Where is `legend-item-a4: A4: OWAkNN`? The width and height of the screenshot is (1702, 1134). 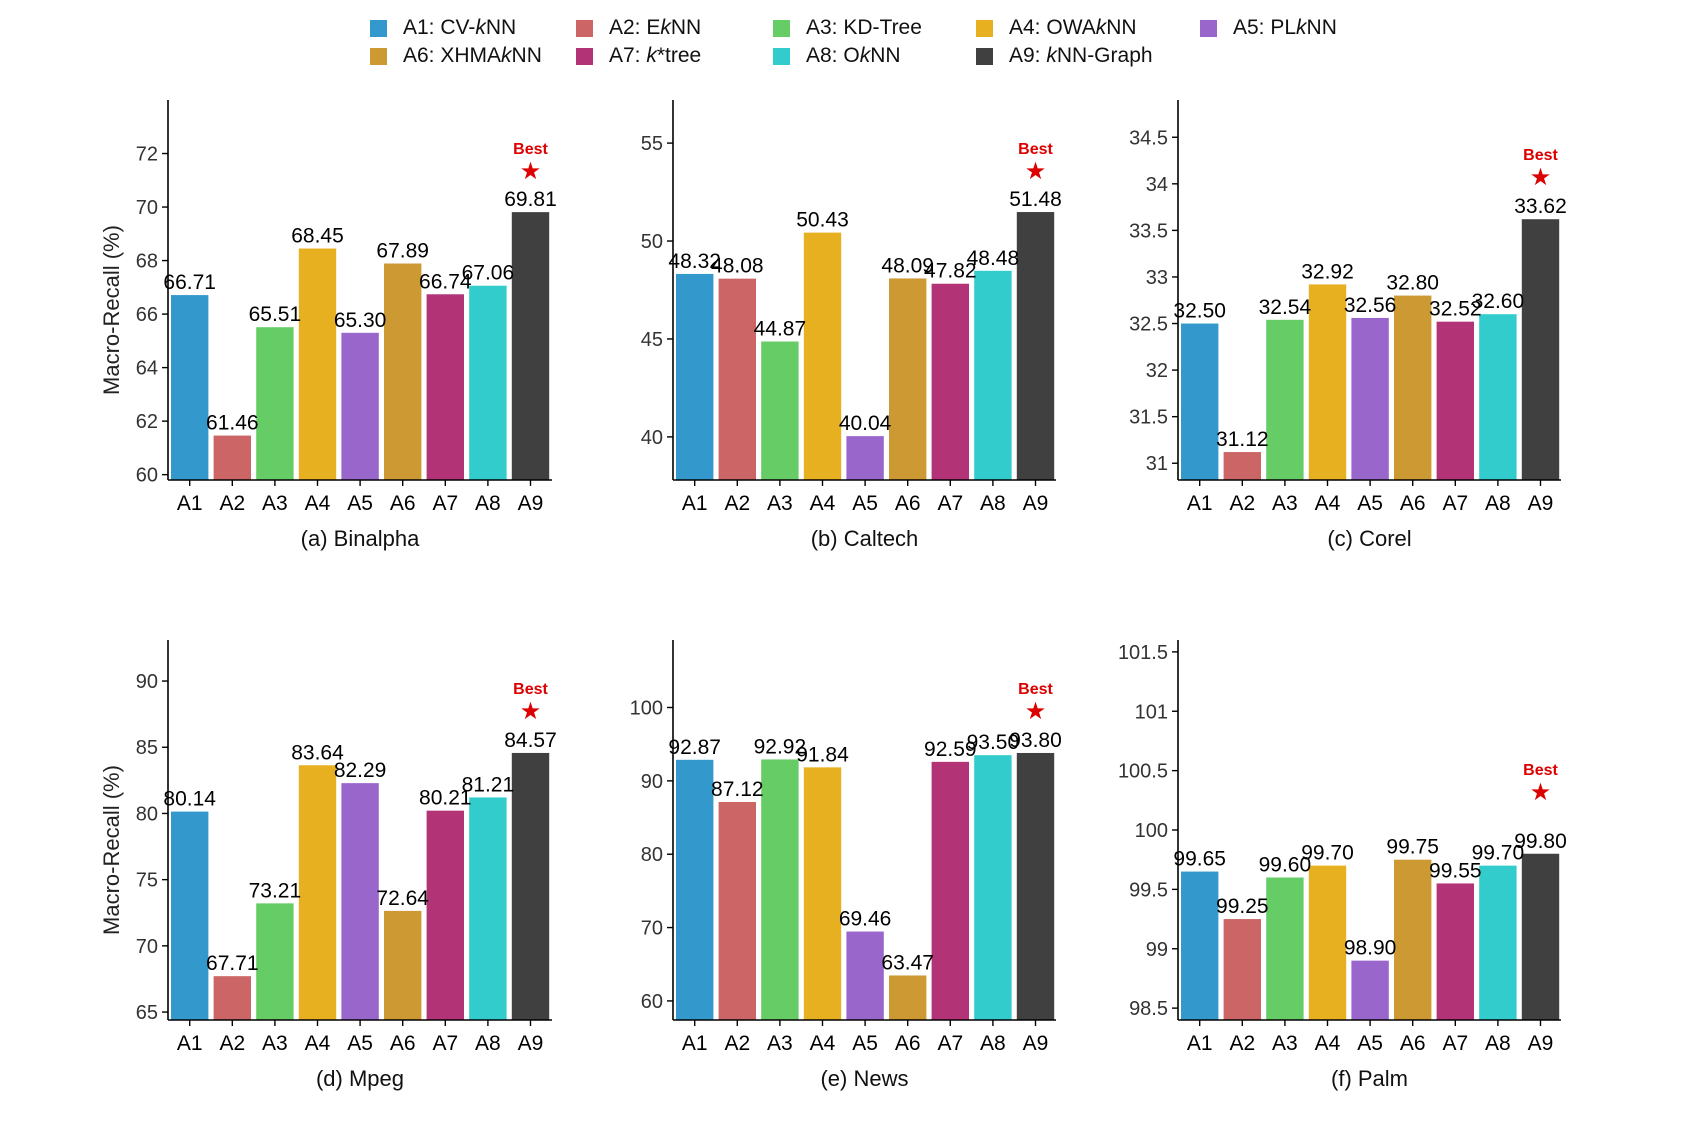
legend-item-a4: A4: OWAkNN is located at coordinates (1088, 28).